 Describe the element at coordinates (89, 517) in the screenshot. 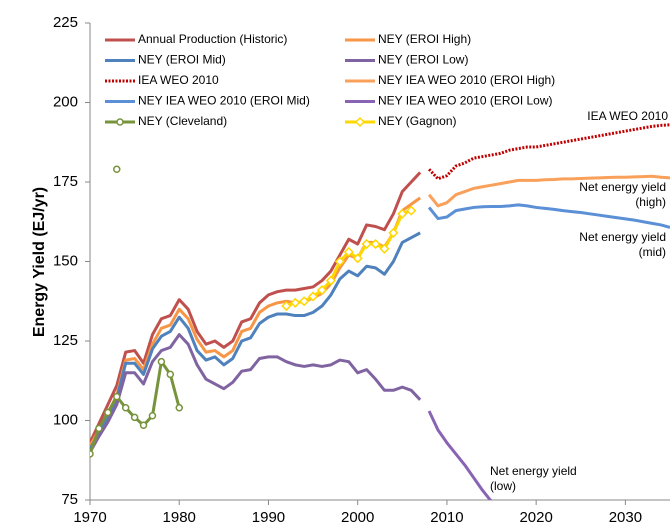

I see `x-tick-label: 1970` at that location.